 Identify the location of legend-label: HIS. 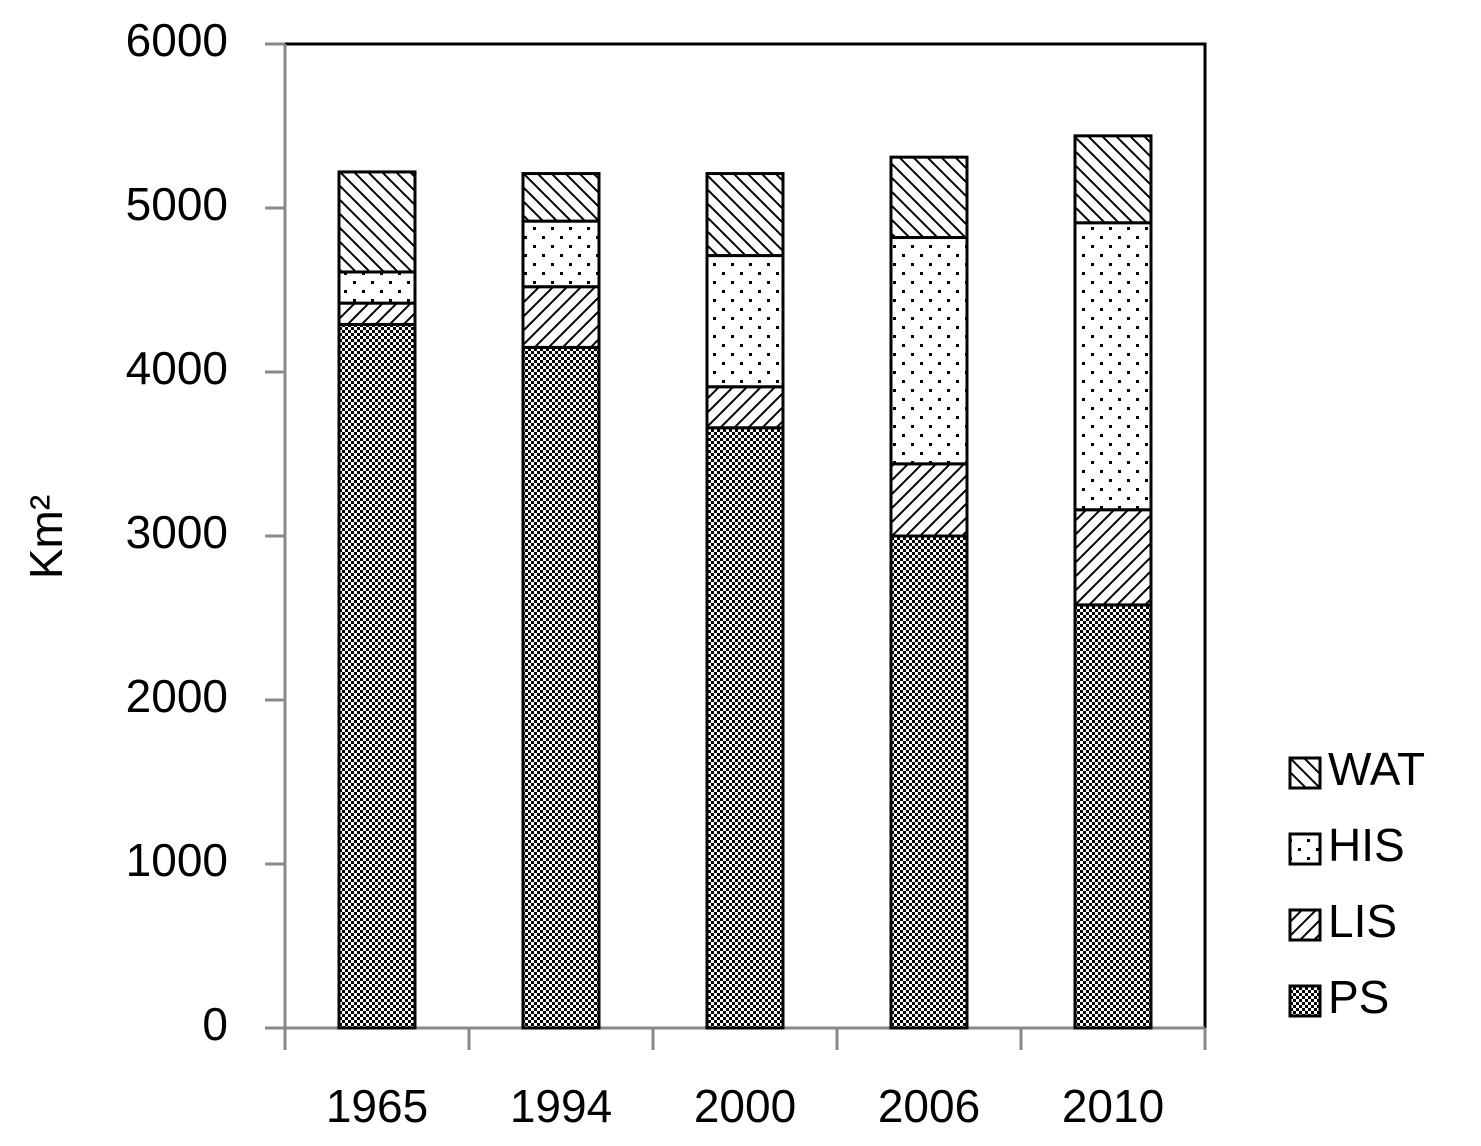
(1366, 845).